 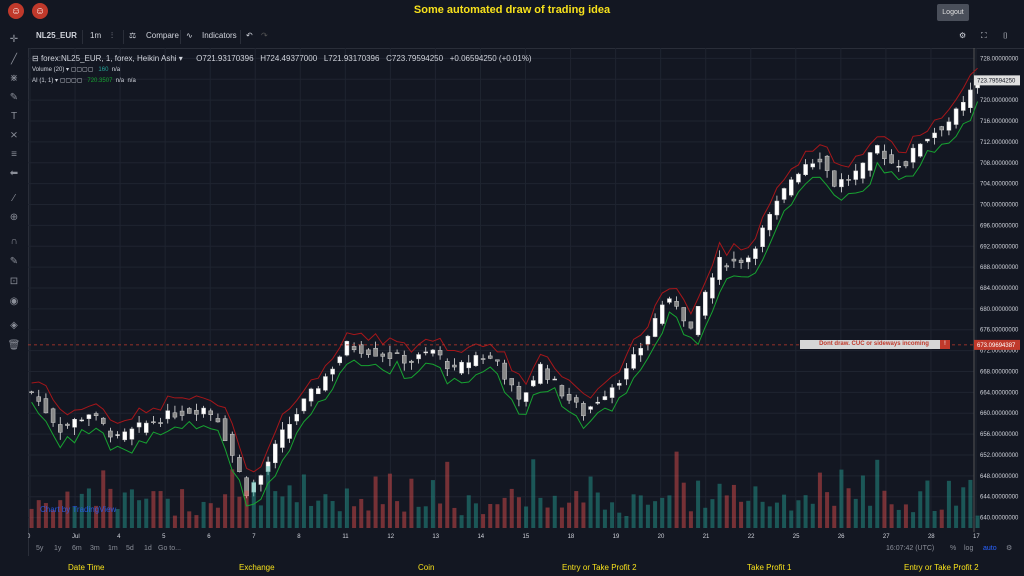 I want to click on fullscreen-icon: ⛶, so click(x=984, y=35).